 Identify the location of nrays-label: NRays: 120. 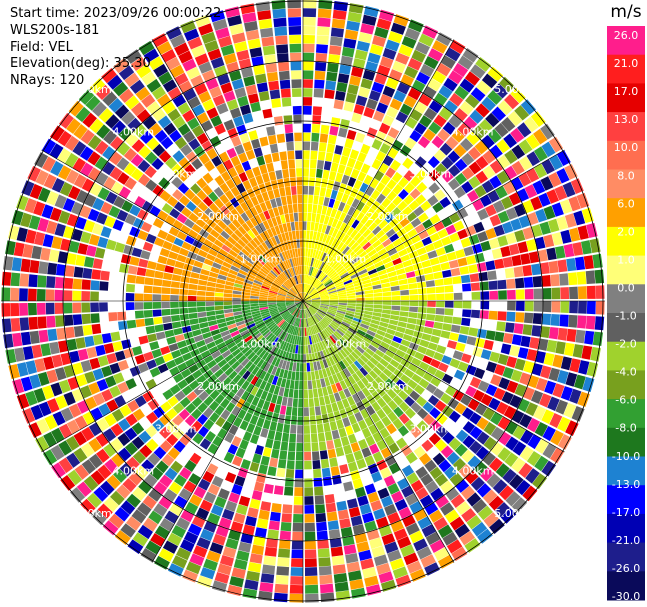
(47, 80).